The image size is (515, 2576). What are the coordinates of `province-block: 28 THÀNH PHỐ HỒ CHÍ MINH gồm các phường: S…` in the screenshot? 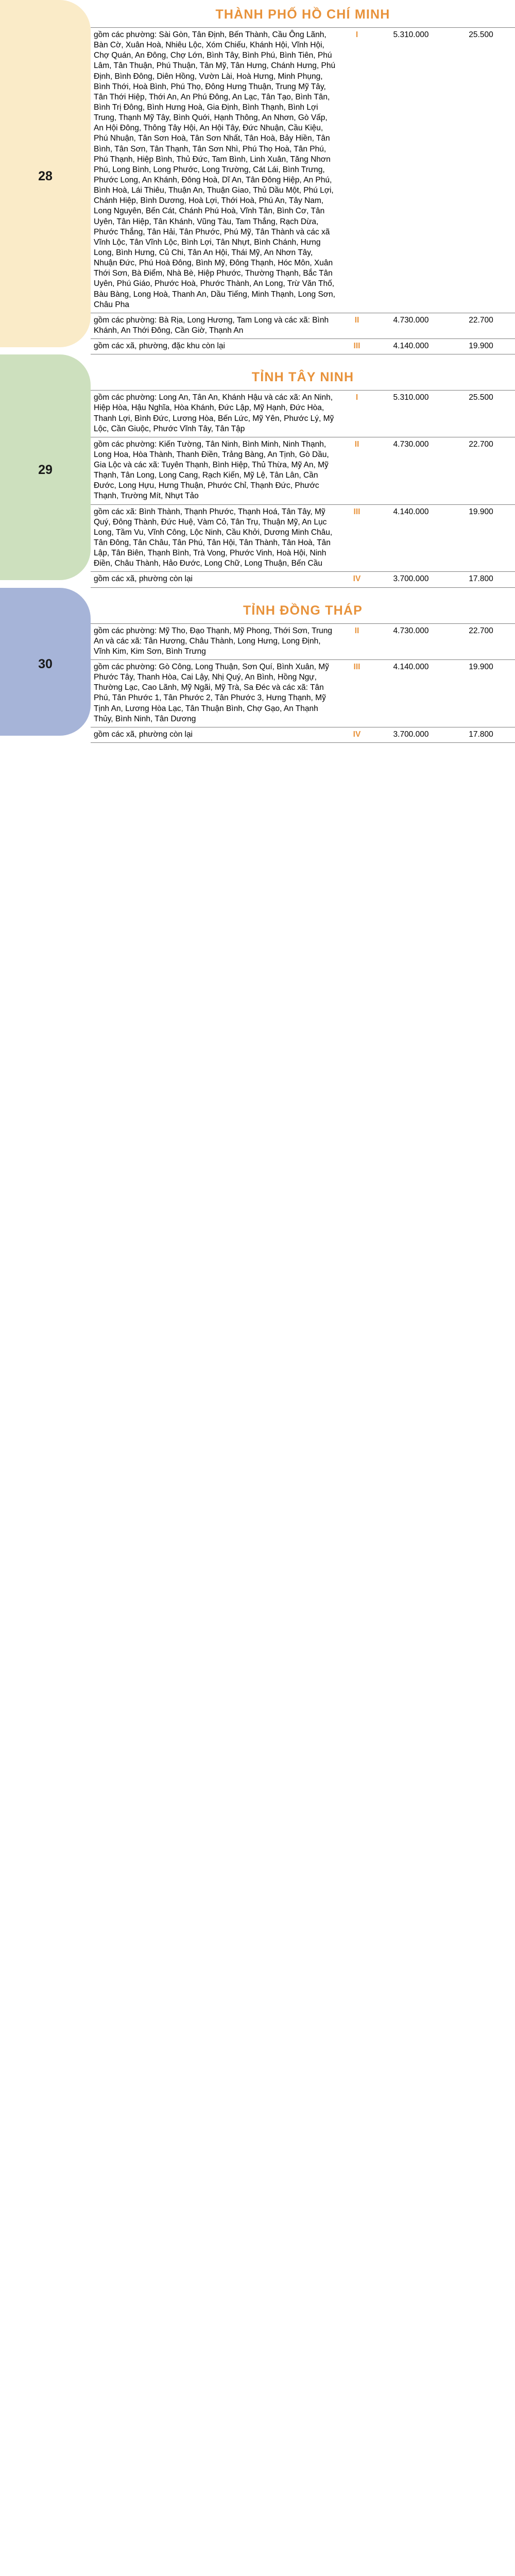 It's located at (257, 177).